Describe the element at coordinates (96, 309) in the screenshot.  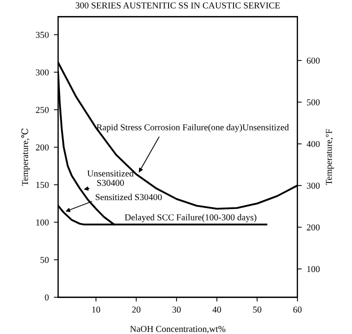
I see `x-tick-label: 10` at that location.